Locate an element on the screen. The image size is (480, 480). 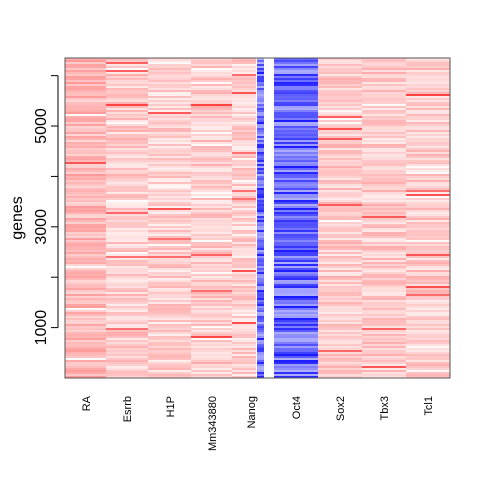
x-tick-label-oct4: Oct4 is located at coordinates (297, 407).